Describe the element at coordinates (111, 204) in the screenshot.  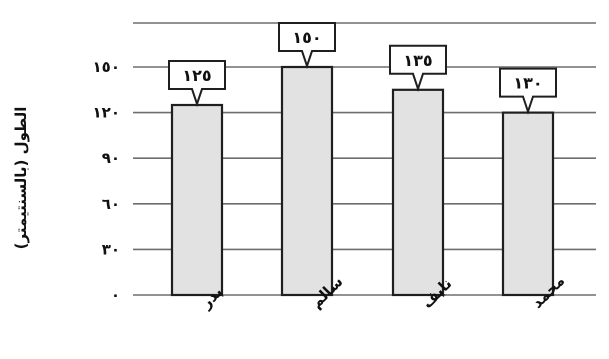
I see `y-tick-label: ٦٠` at that location.